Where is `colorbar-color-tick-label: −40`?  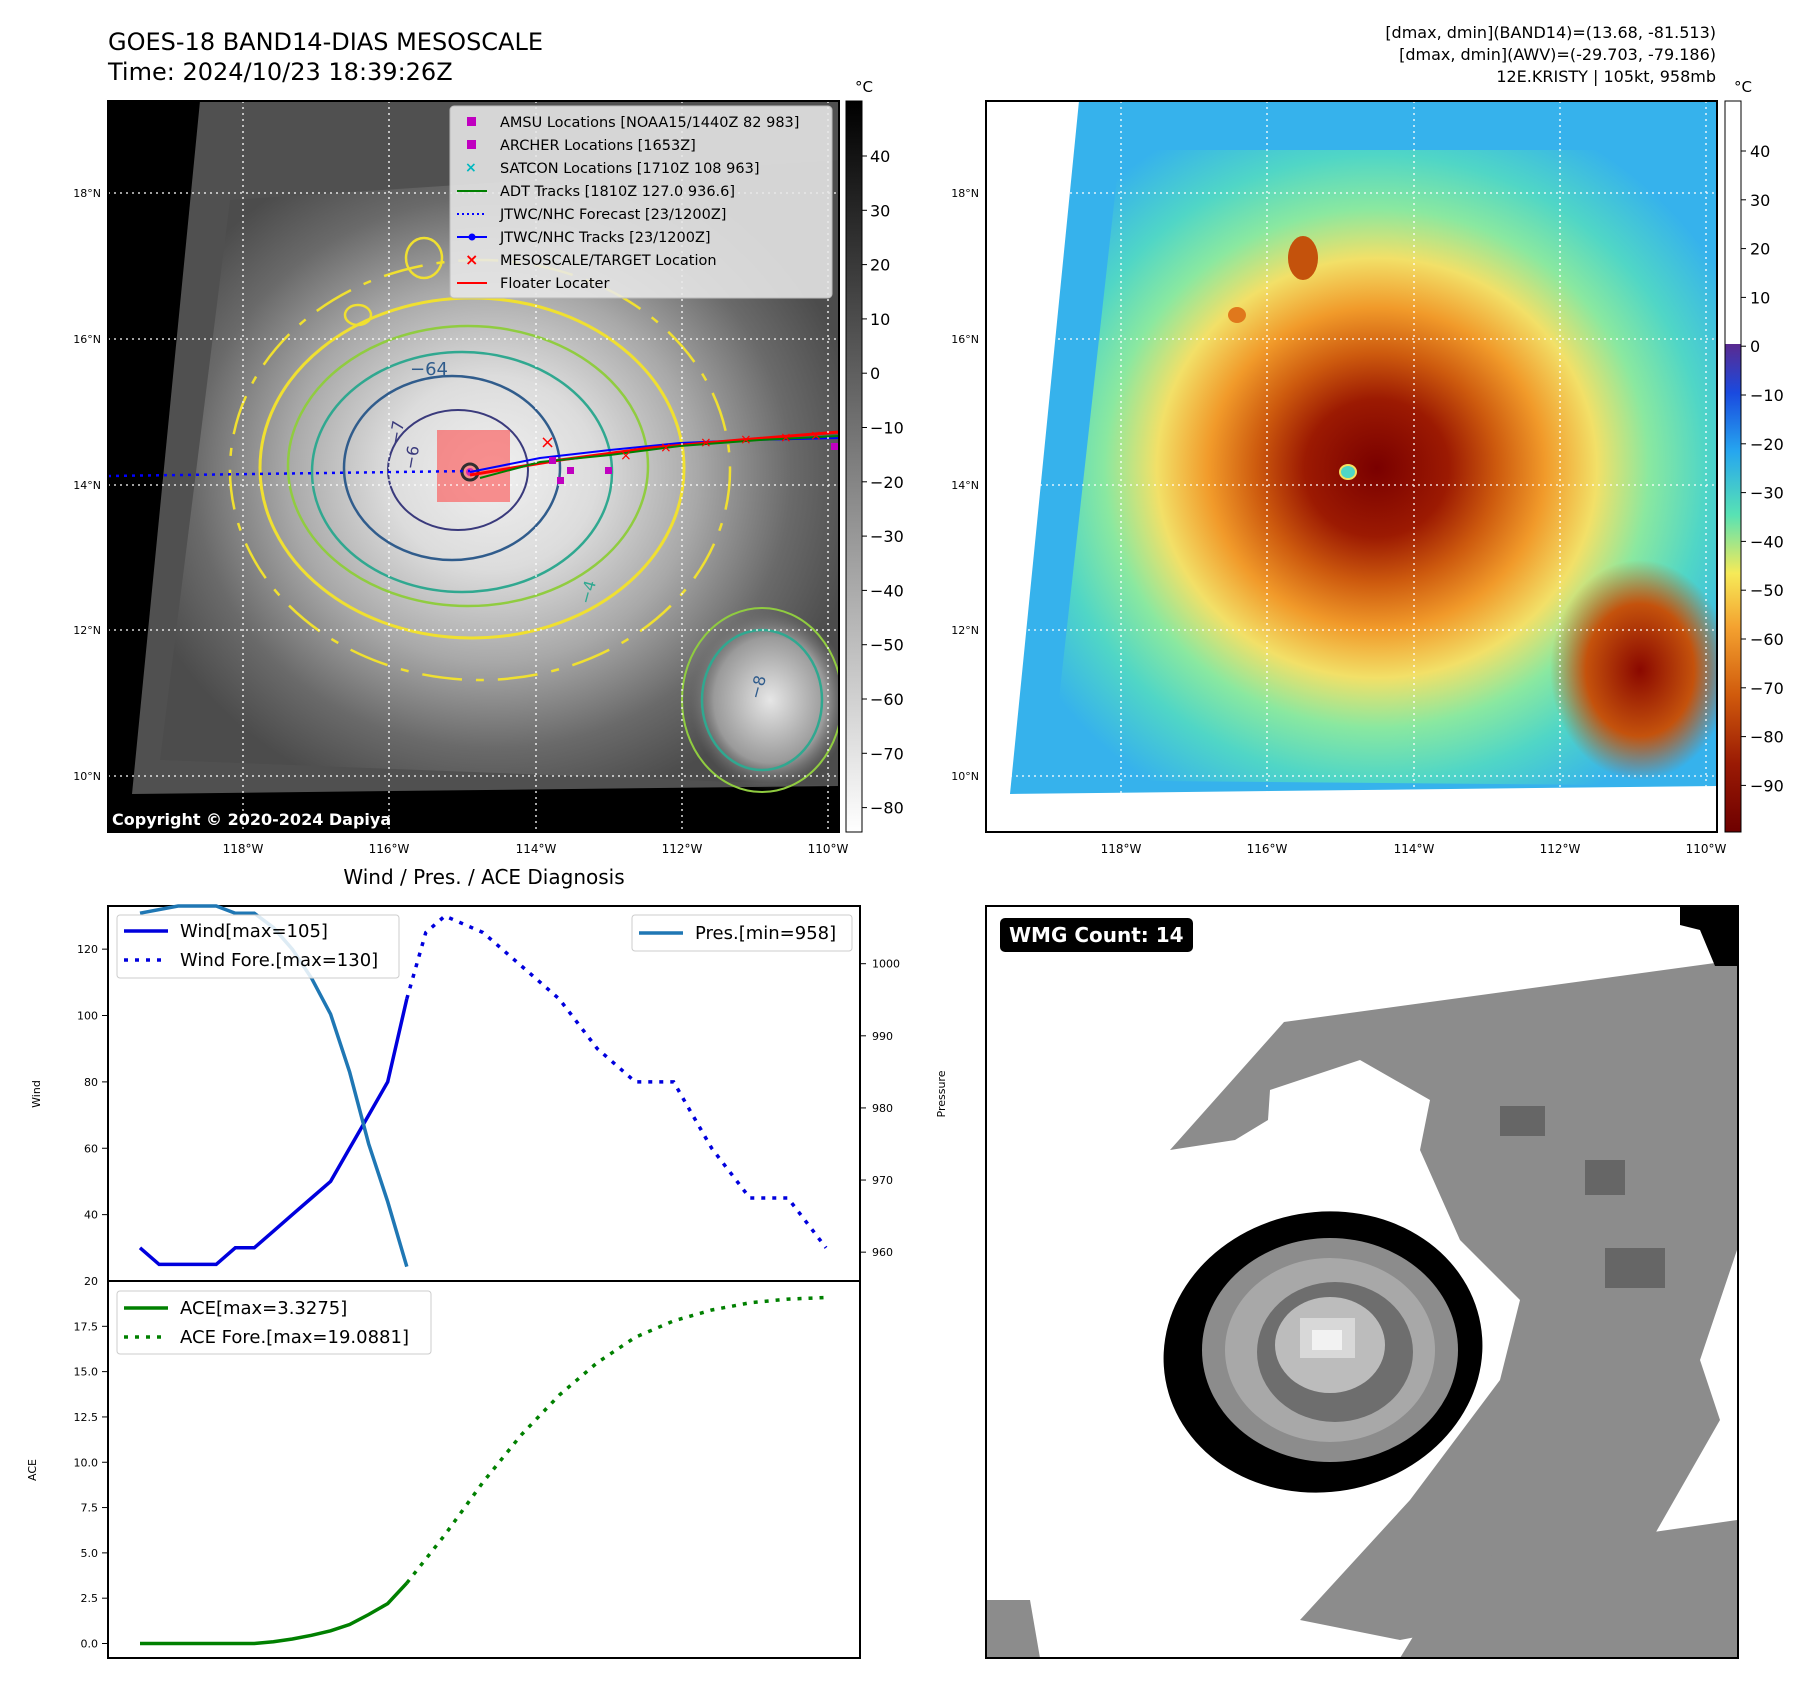
colorbar-color-tick-label: −40 is located at coordinates (1767, 541).